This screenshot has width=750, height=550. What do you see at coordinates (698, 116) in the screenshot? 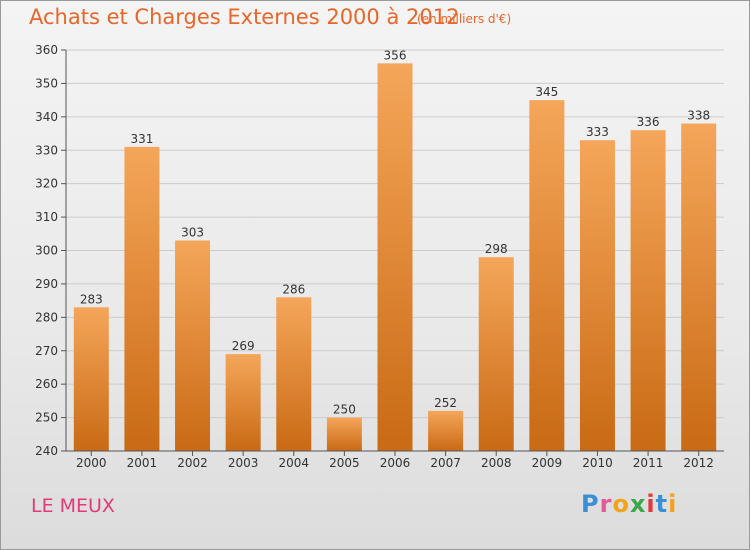
I see `data-label: 338` at bounding box center [698, 116].